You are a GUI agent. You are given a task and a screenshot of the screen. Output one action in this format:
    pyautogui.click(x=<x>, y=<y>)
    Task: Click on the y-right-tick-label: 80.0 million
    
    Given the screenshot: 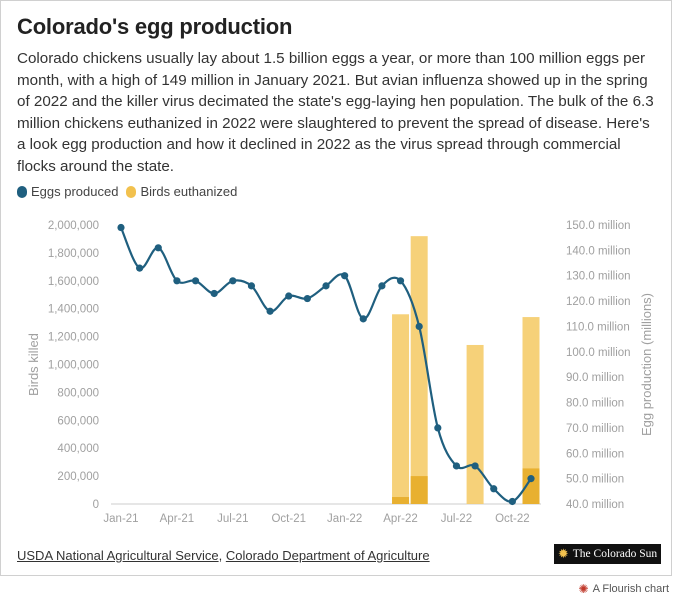 What is the action you would take?
    pyautogui.click(x=595, y=404)
    